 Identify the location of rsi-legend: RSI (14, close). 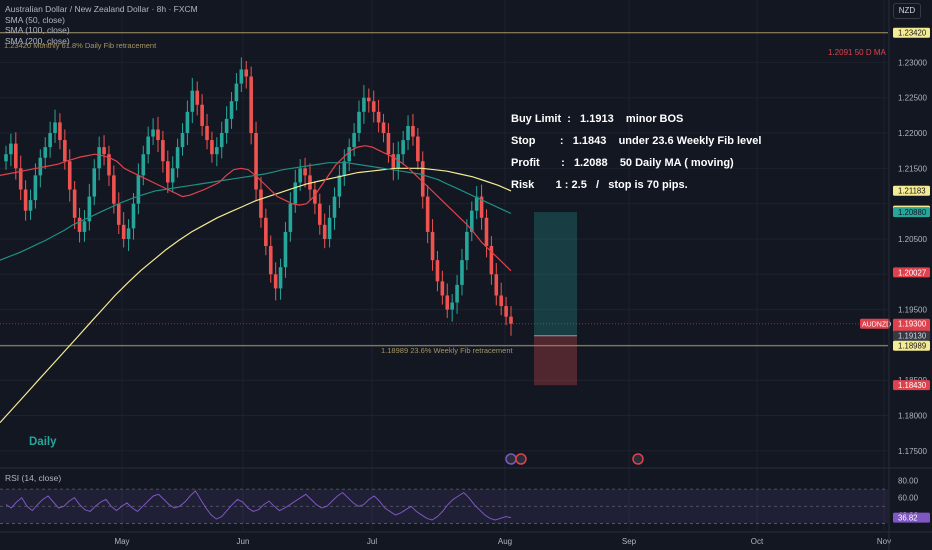
(33, 478).